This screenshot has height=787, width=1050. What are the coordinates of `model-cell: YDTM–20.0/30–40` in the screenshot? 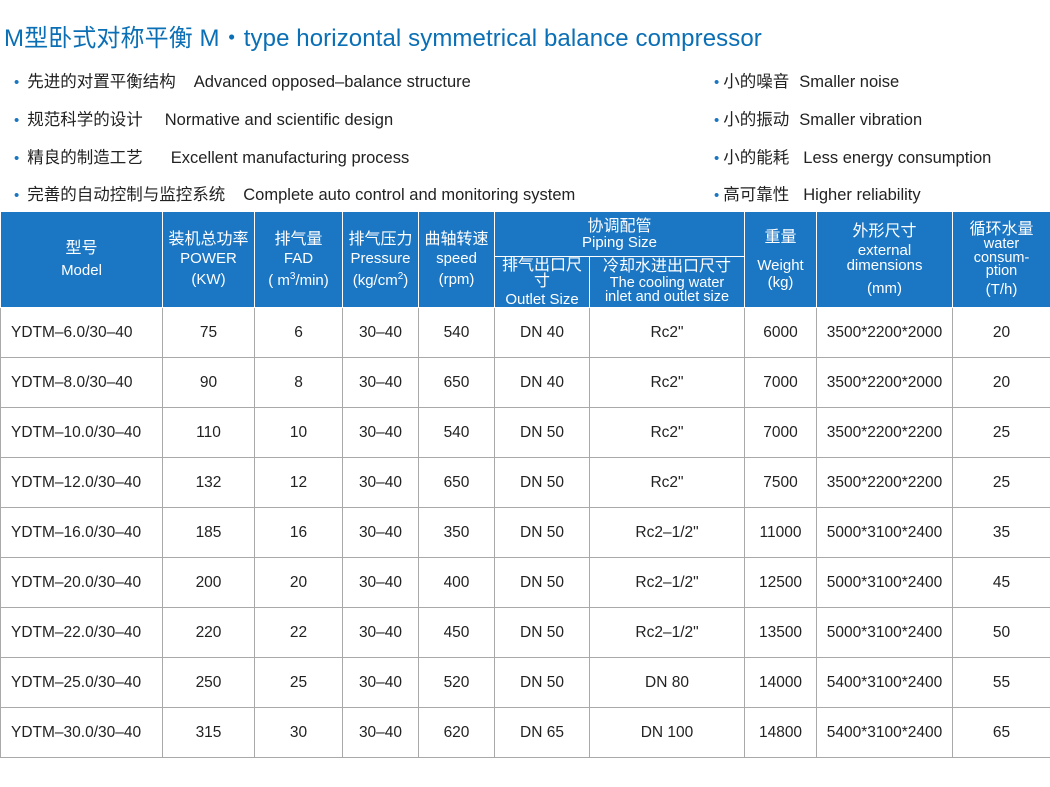 It's located at (81, 582).